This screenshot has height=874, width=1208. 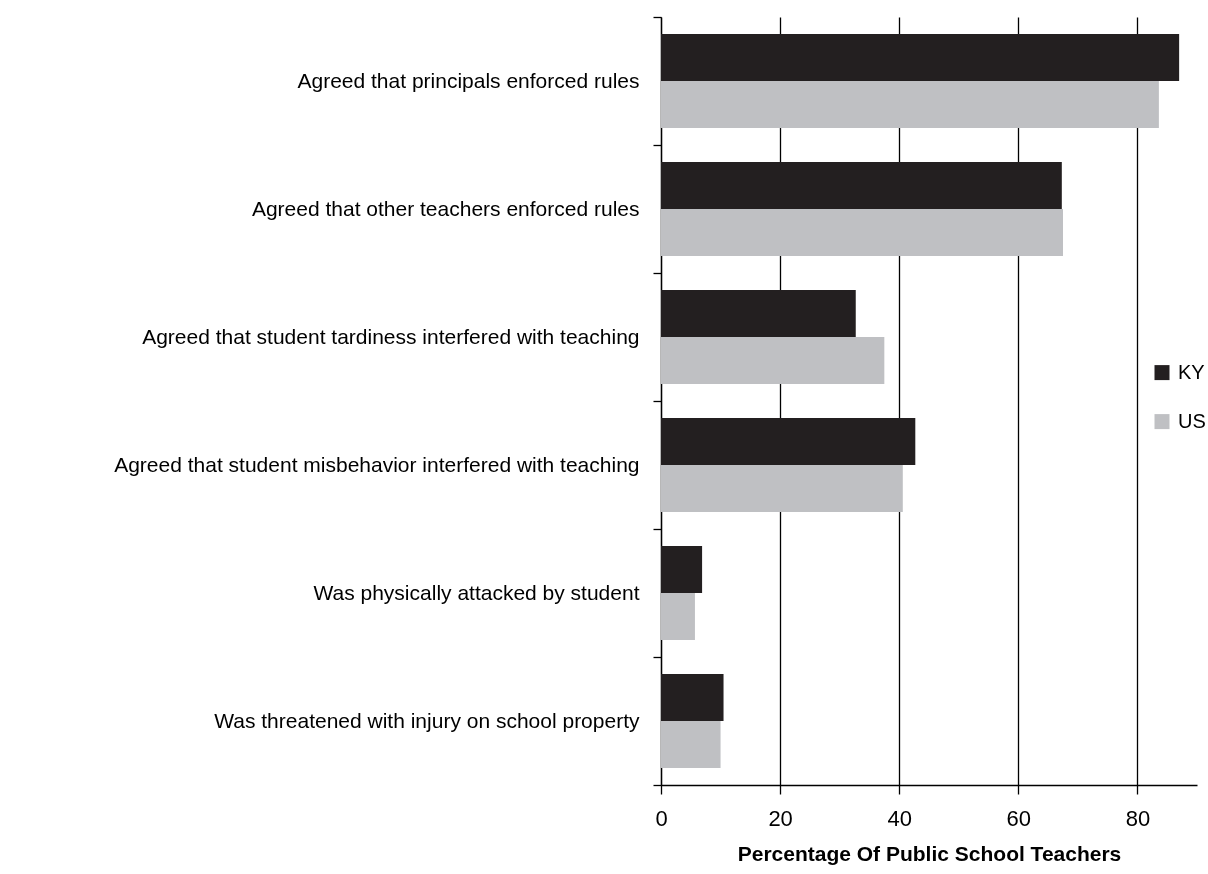 What do you see at coordinates (1138, 818) in the screenshot?
I see `x-tick-label: 80` at bounding box center [1138, 818].